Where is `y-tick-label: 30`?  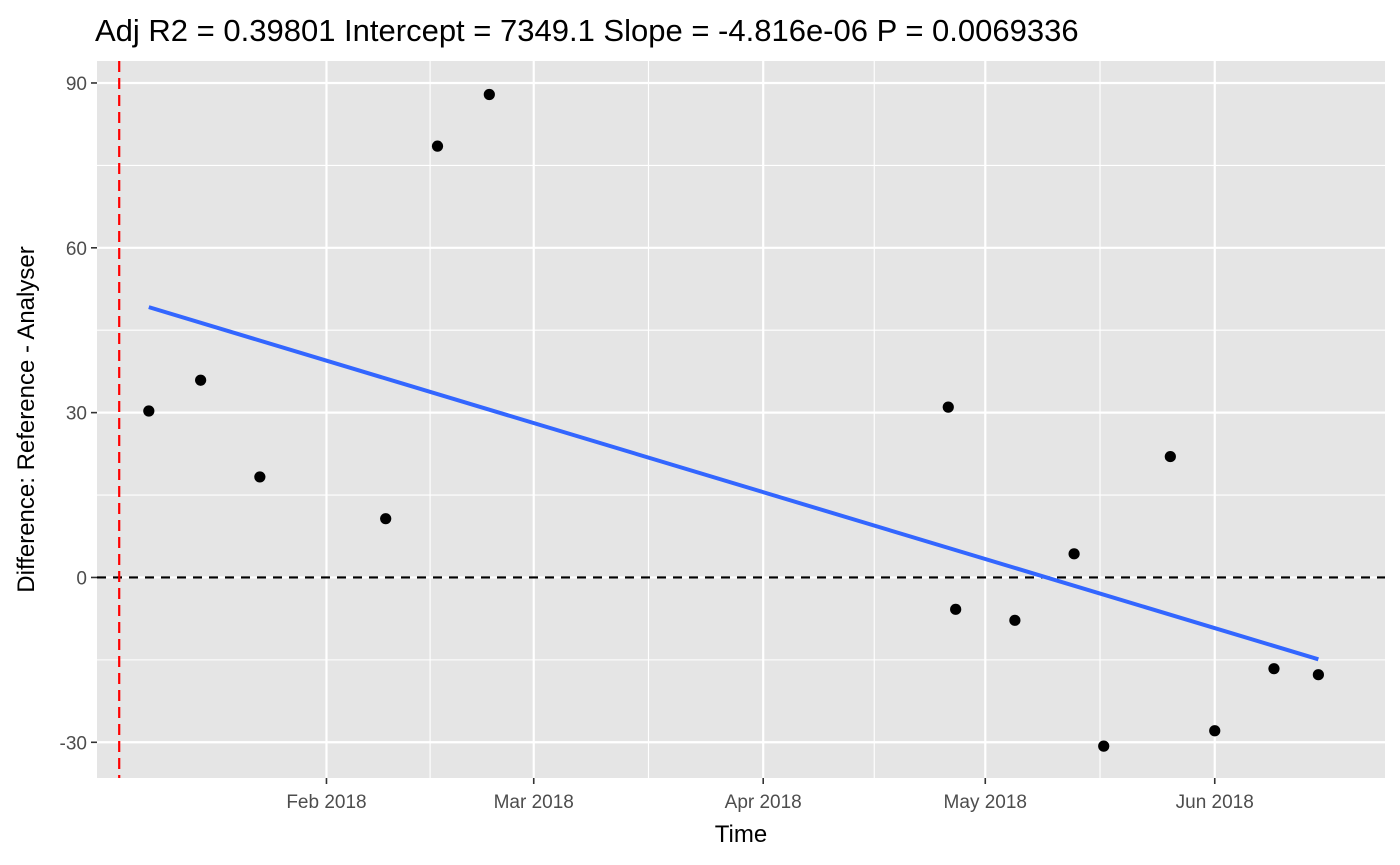 y-tick-label: 30 is located at coordinates (76, 414).